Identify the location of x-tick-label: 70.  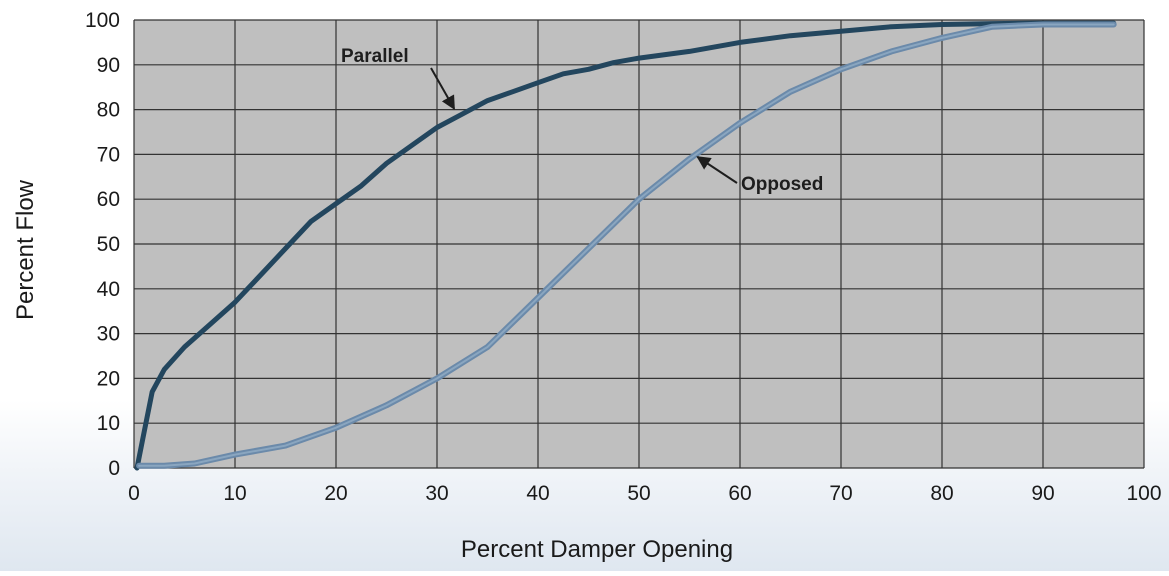
(840, 493).